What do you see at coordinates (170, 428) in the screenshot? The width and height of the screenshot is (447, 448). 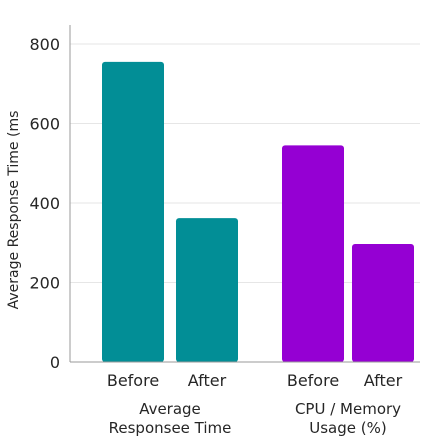 I see `group-label-line: Responsee Time` at bounding box center [170, 428].